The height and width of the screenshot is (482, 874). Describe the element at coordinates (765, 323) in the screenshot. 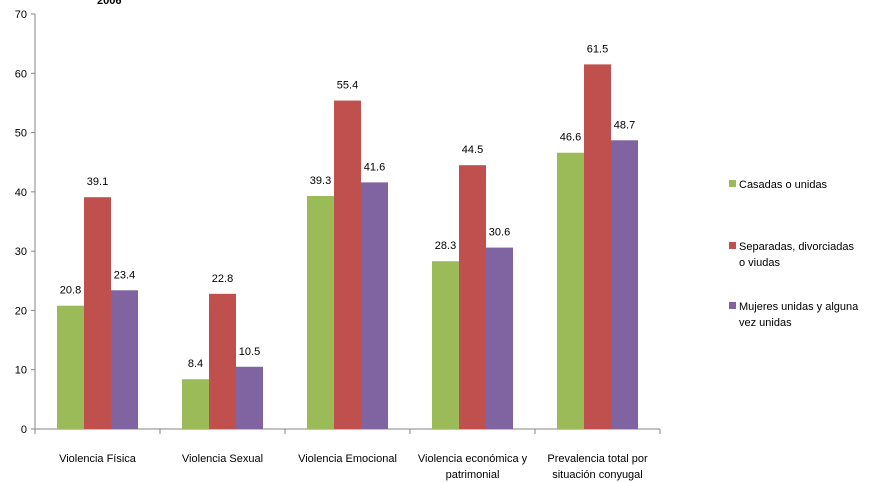

I see `legend-label: vez unidas` at that location.